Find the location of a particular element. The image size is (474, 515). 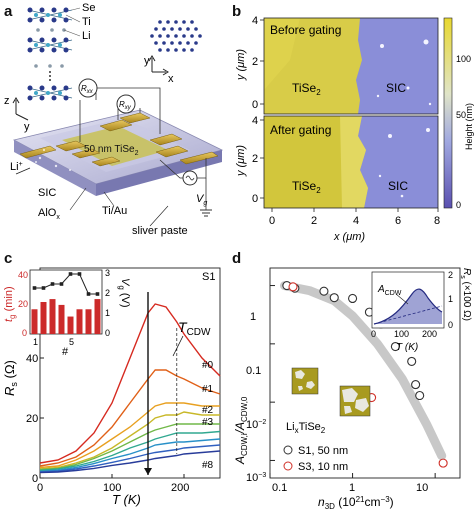

tise2-film is located at coordinates (115, 146).